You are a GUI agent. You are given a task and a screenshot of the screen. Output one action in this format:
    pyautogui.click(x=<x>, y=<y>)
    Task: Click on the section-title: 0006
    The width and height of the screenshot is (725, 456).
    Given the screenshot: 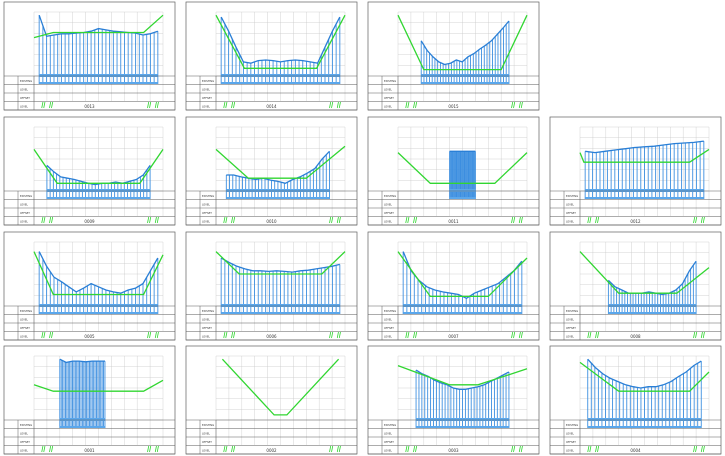 What is the action you would take?
    pyautogui.click(x=271, y=336)
    